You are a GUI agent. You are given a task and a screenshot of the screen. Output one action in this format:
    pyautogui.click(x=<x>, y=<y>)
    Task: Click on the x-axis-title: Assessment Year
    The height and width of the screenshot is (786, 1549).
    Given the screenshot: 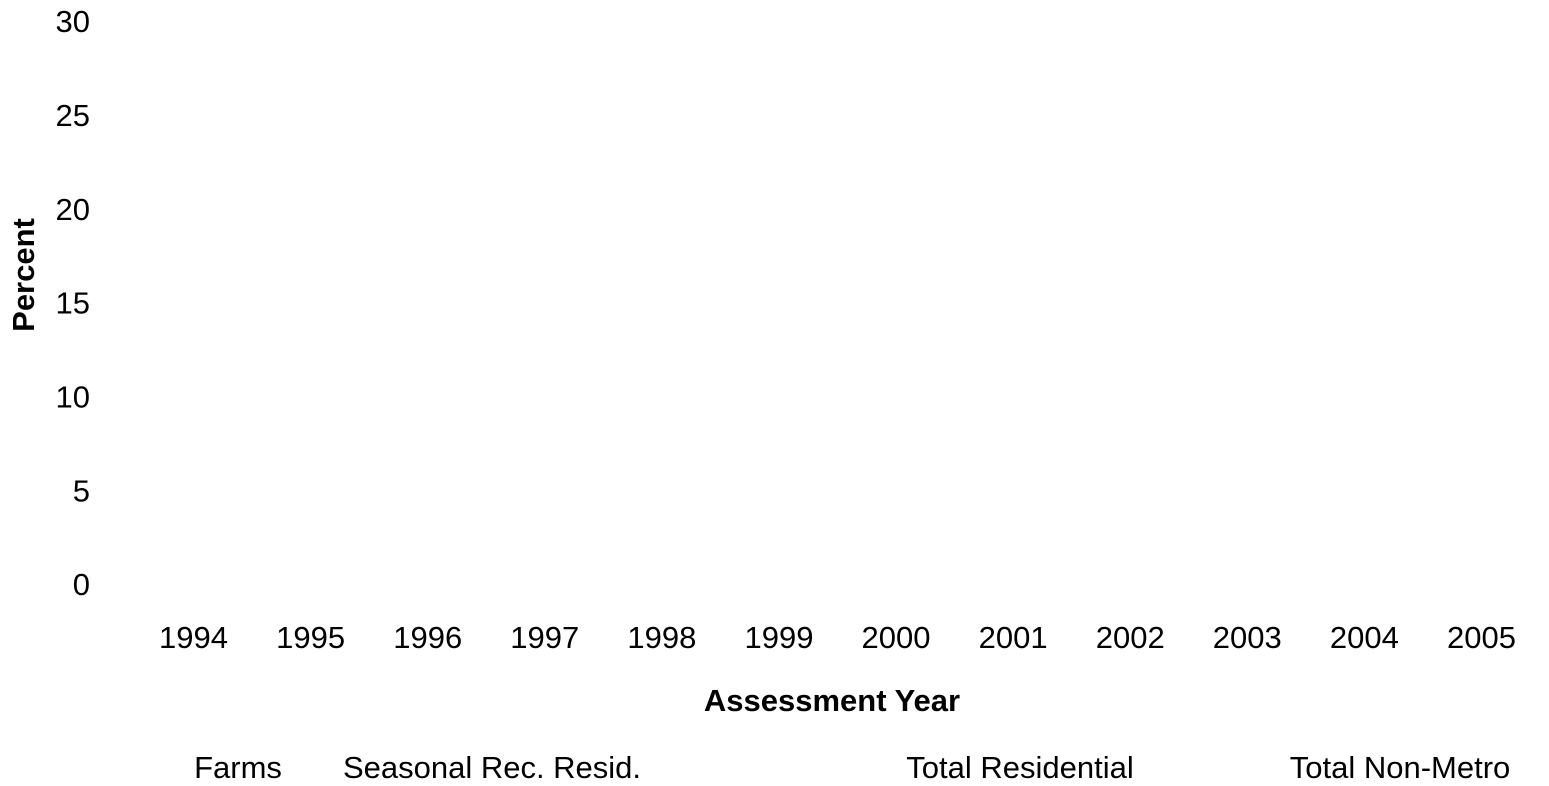 What is the action you would take?
    pyautogui.click(x=832, y=700)
    